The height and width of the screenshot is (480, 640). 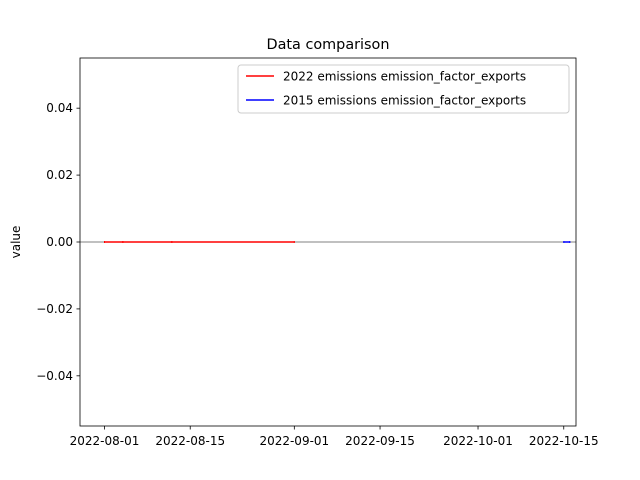 What do you see at coordinates (54, 376) in the screenshot?
I see `y-tick-label: −0.04` at bounding box center [54, 376].